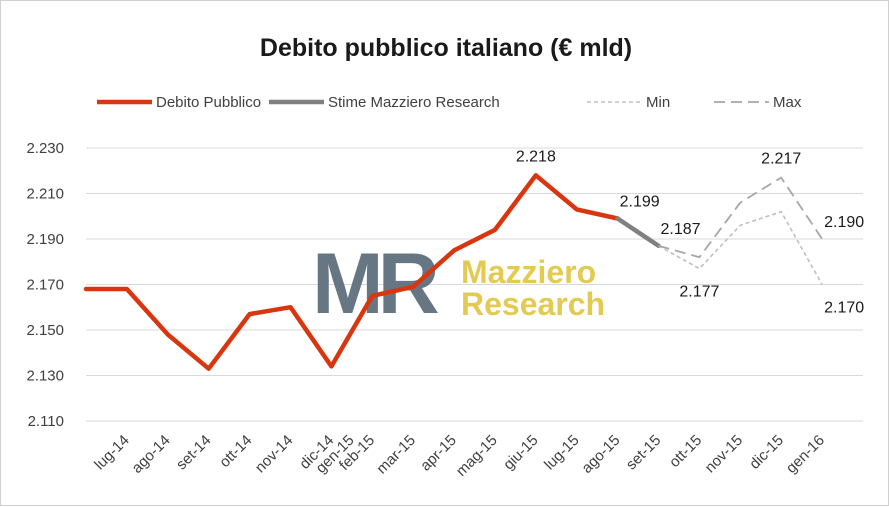 The height and width of the screenshot is (507, 889). I want to click on legend-label: Min, so click(658, 102).